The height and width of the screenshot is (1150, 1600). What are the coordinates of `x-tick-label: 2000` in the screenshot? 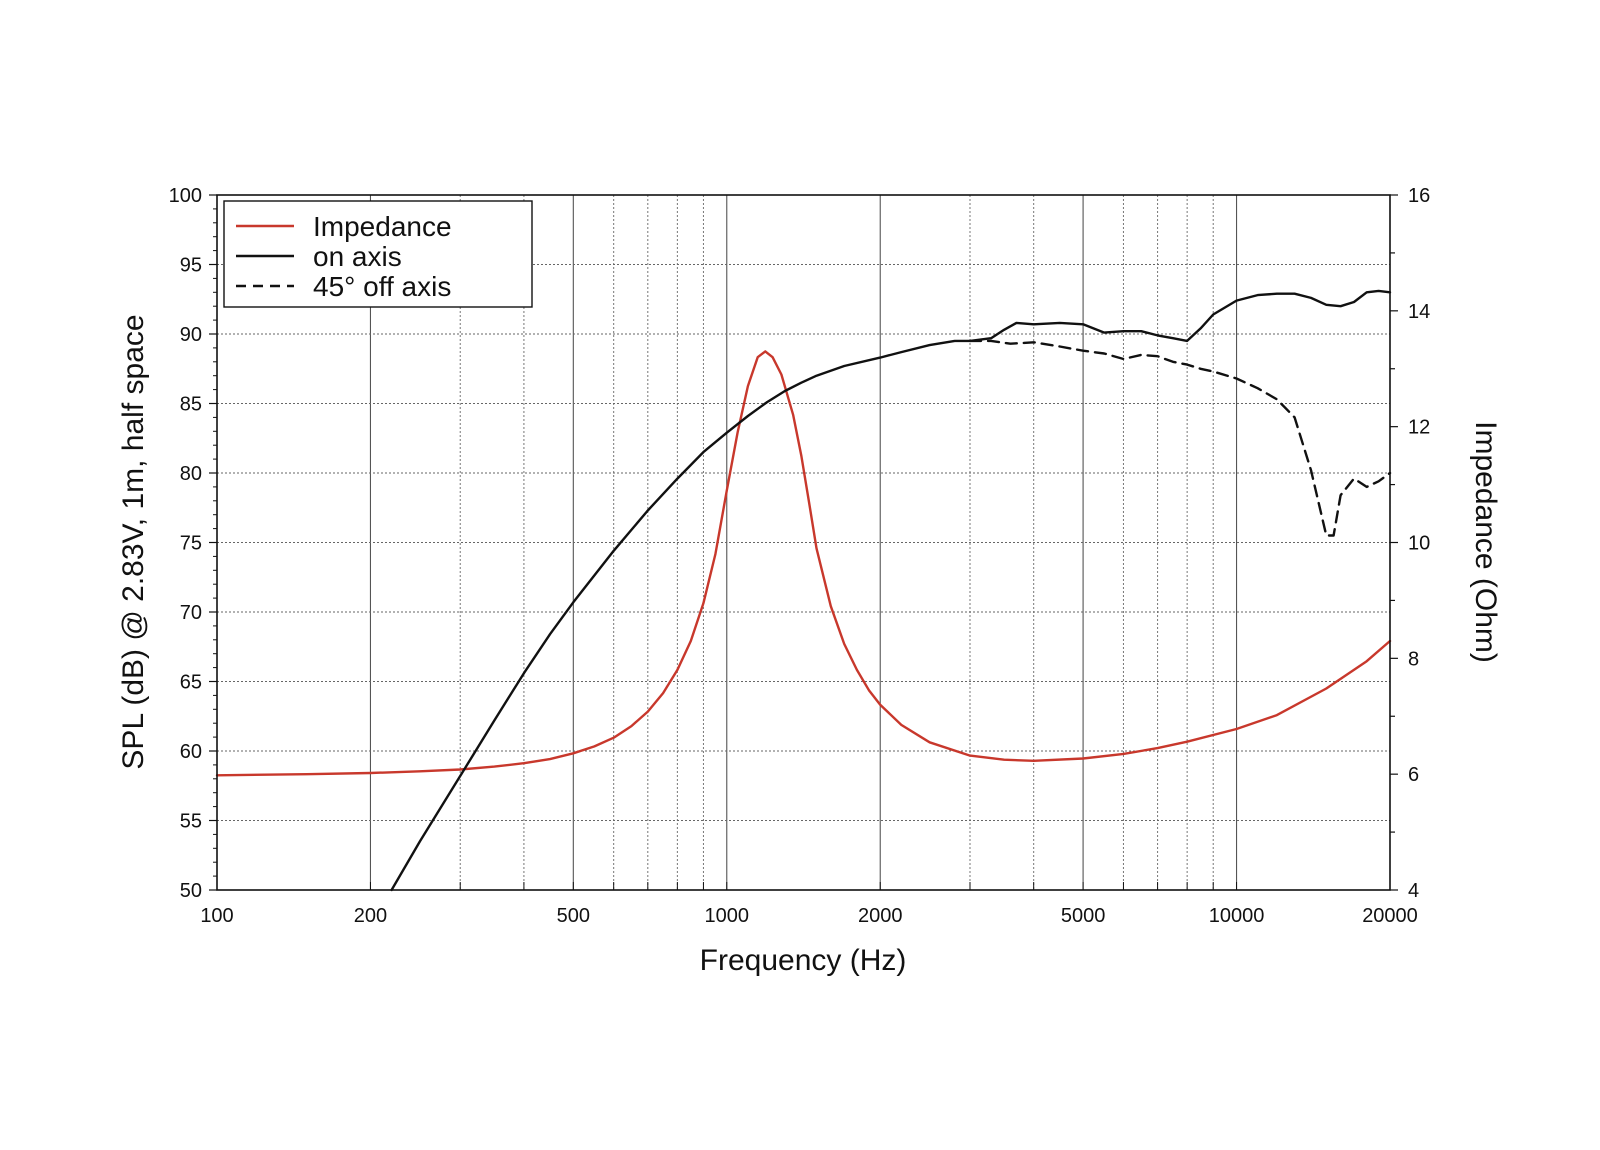 It's located at (880, 916).